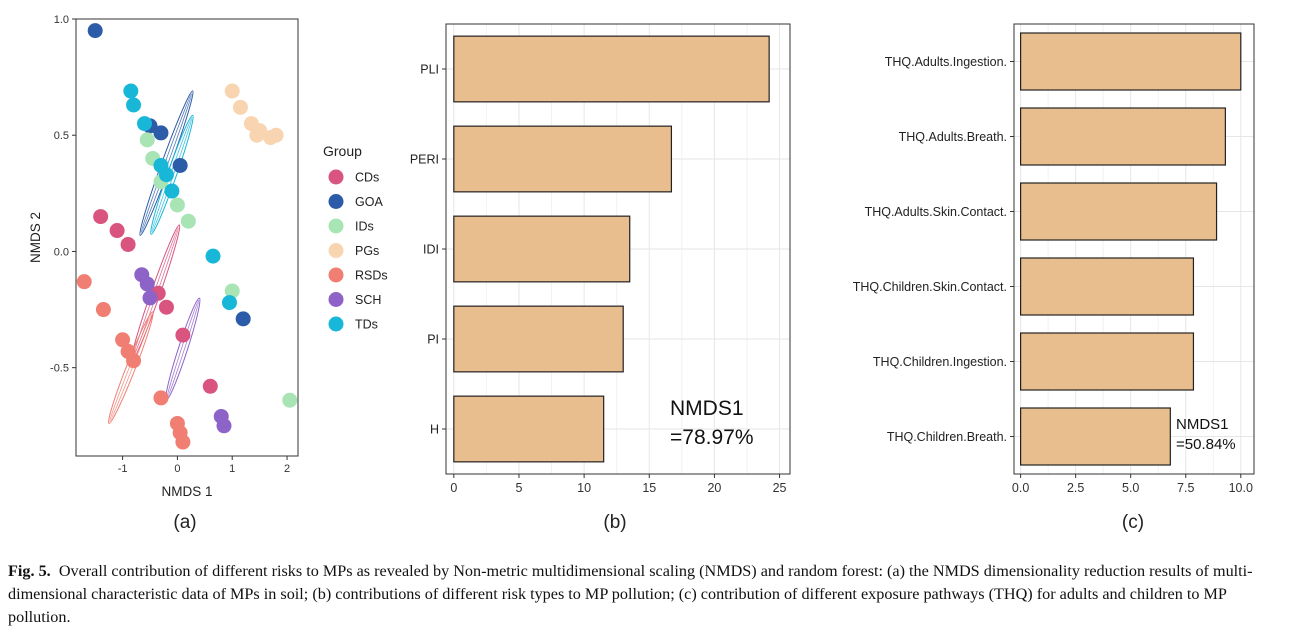  Describe the element at coordinates (936, 212) in the screenshot. I see `category-label: THQ.Adults.Skin.Contact.` at that location.